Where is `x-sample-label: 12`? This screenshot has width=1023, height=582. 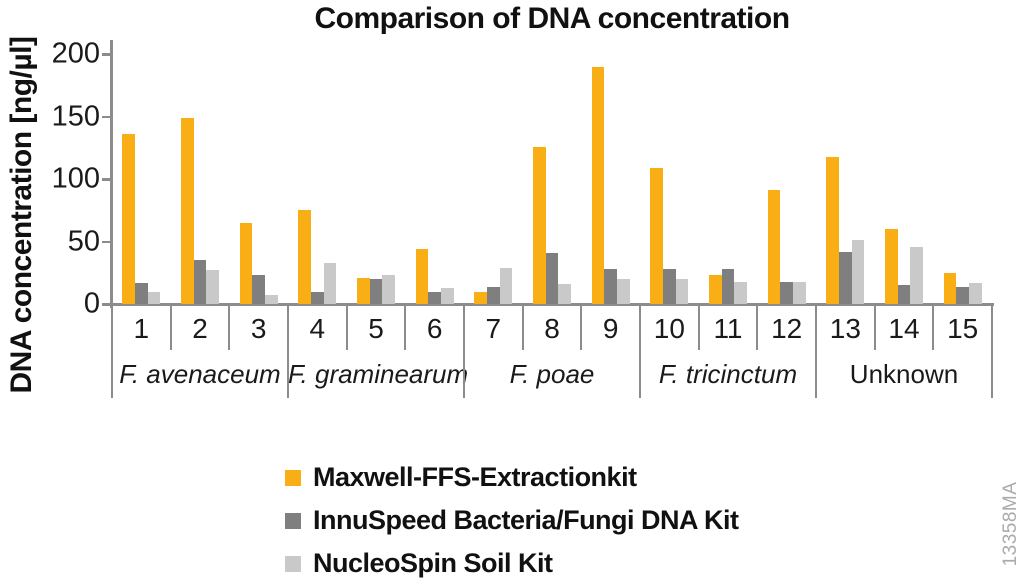
x-sample-label: 12 is located at coordinates (787, 328).